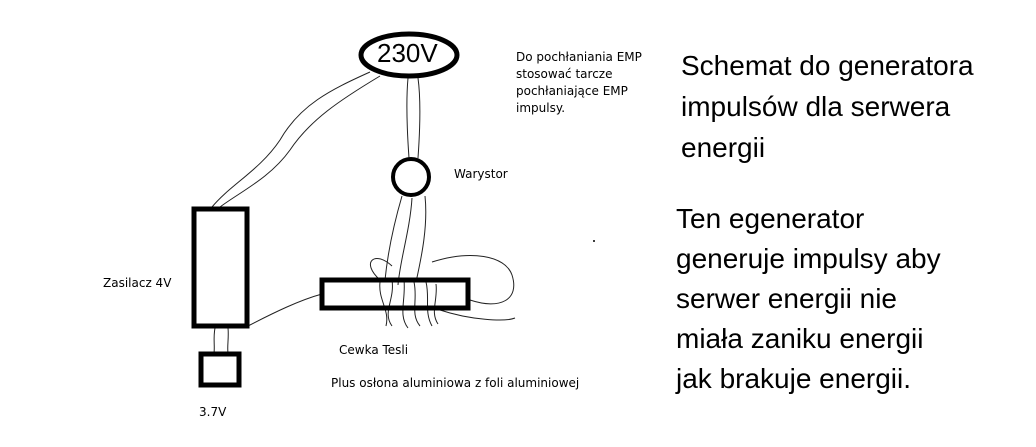  Describe the element at coordinates (800, 338) in the screenshot. I see `description-line-4: miała zaniku energii` at that location.